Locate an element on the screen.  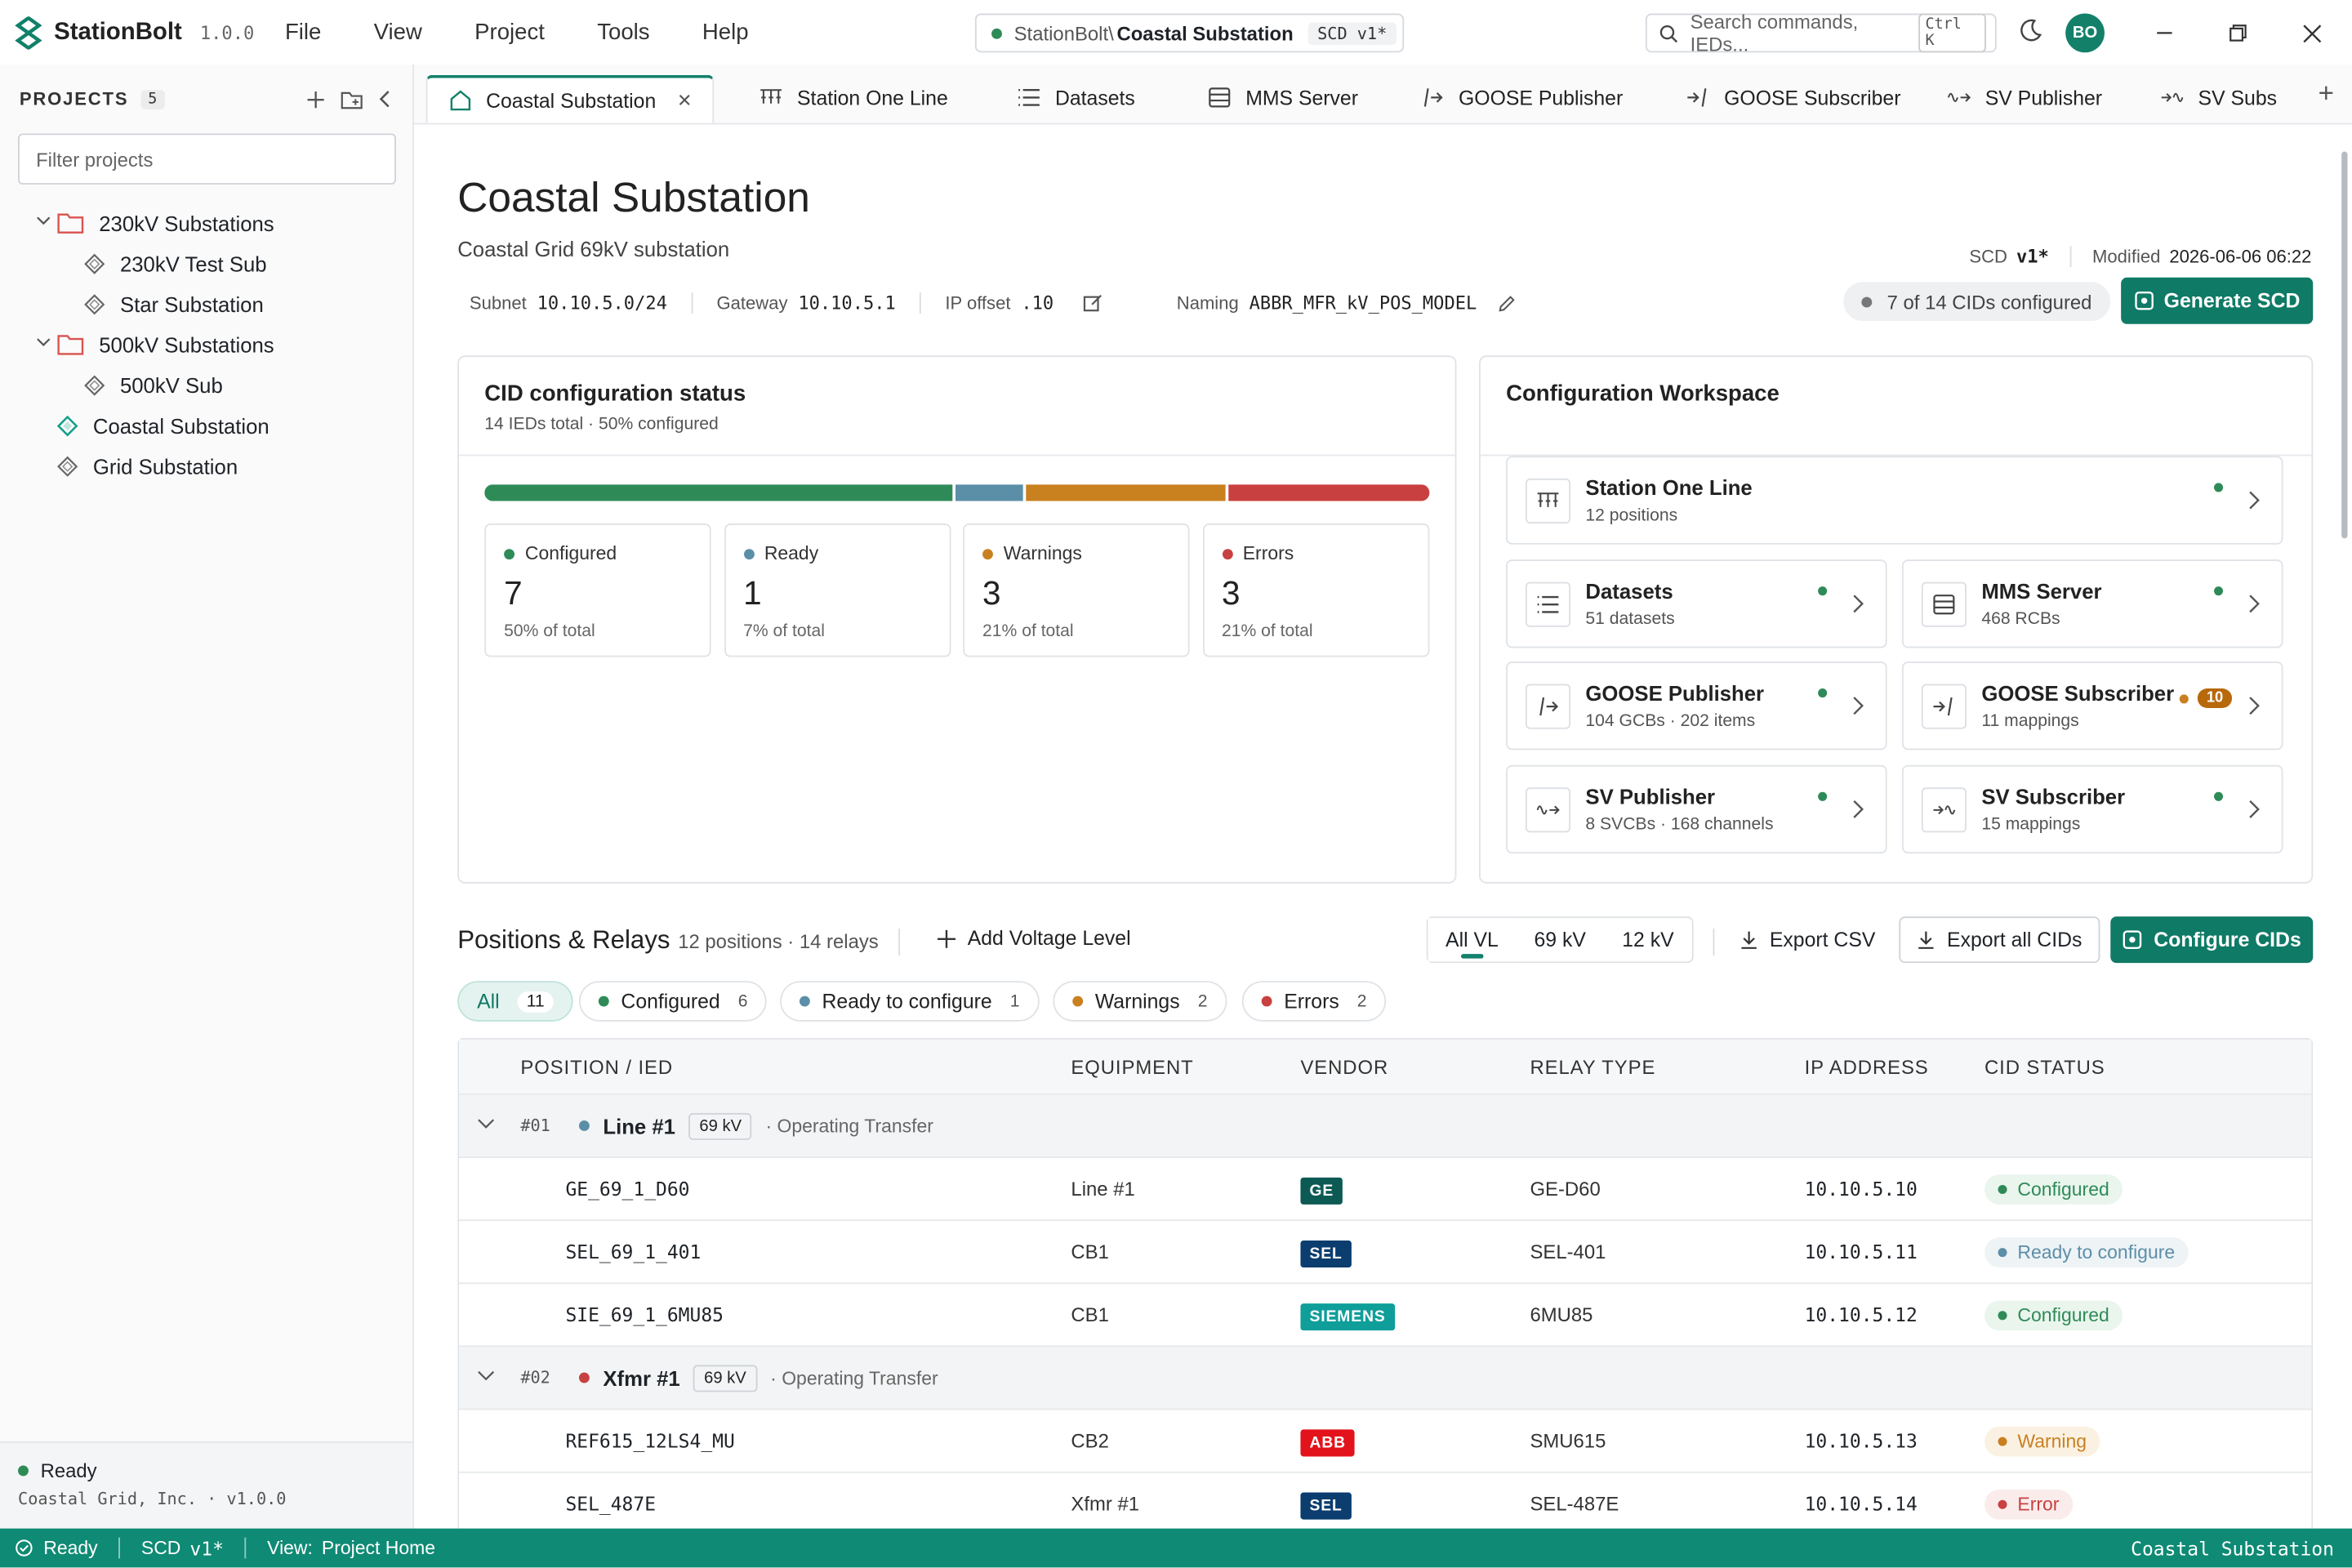
menu-view: View is located at coordinates (397, 32).